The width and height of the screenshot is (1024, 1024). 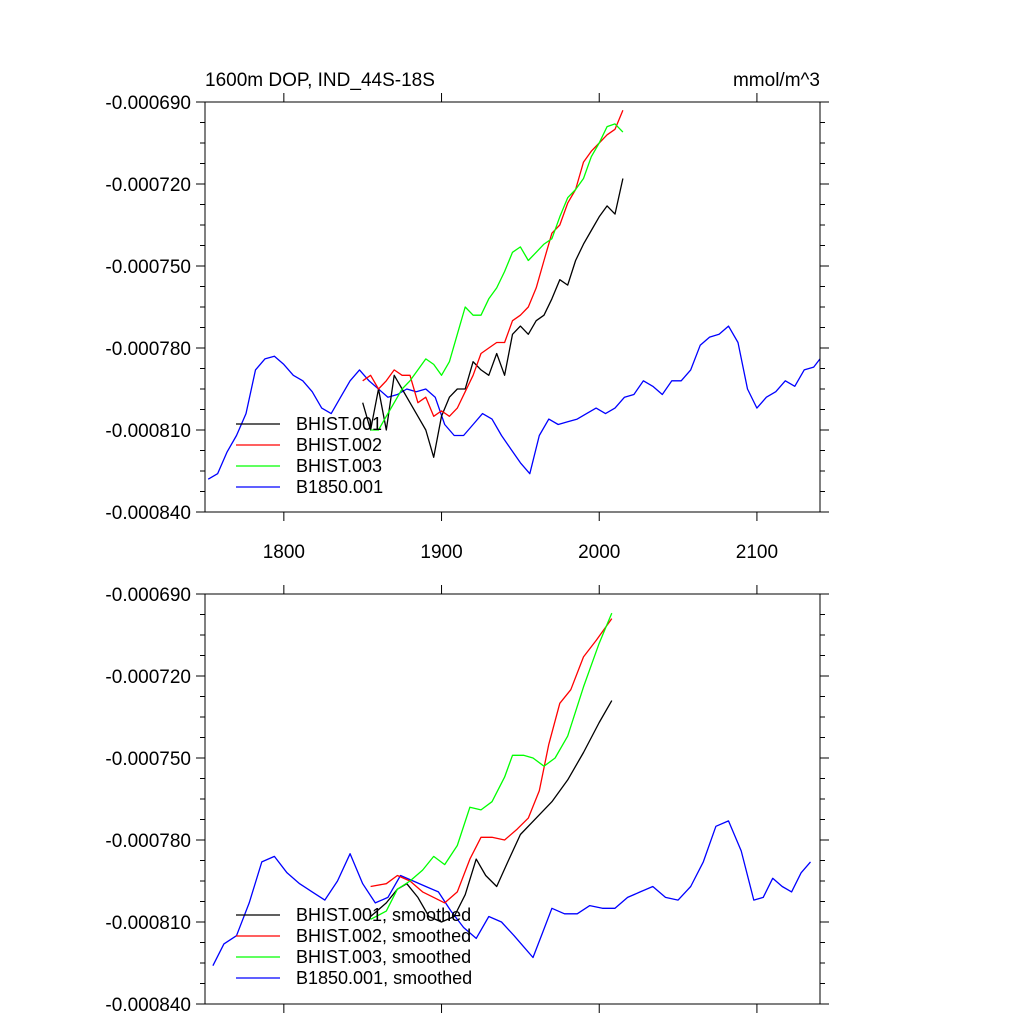 I want to click on legend-label-1: BHIST.002, so click(x=339, y=445).